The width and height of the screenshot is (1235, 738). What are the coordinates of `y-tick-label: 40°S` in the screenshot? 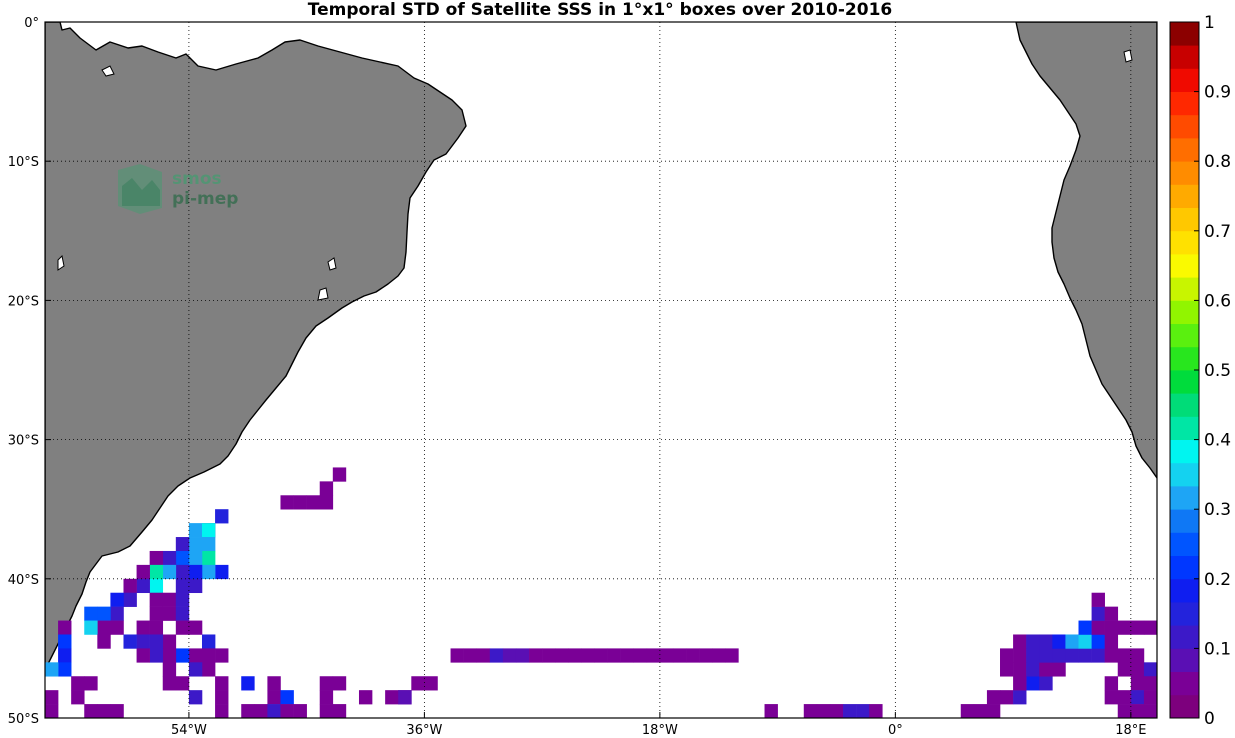 It's located at (23, 580).